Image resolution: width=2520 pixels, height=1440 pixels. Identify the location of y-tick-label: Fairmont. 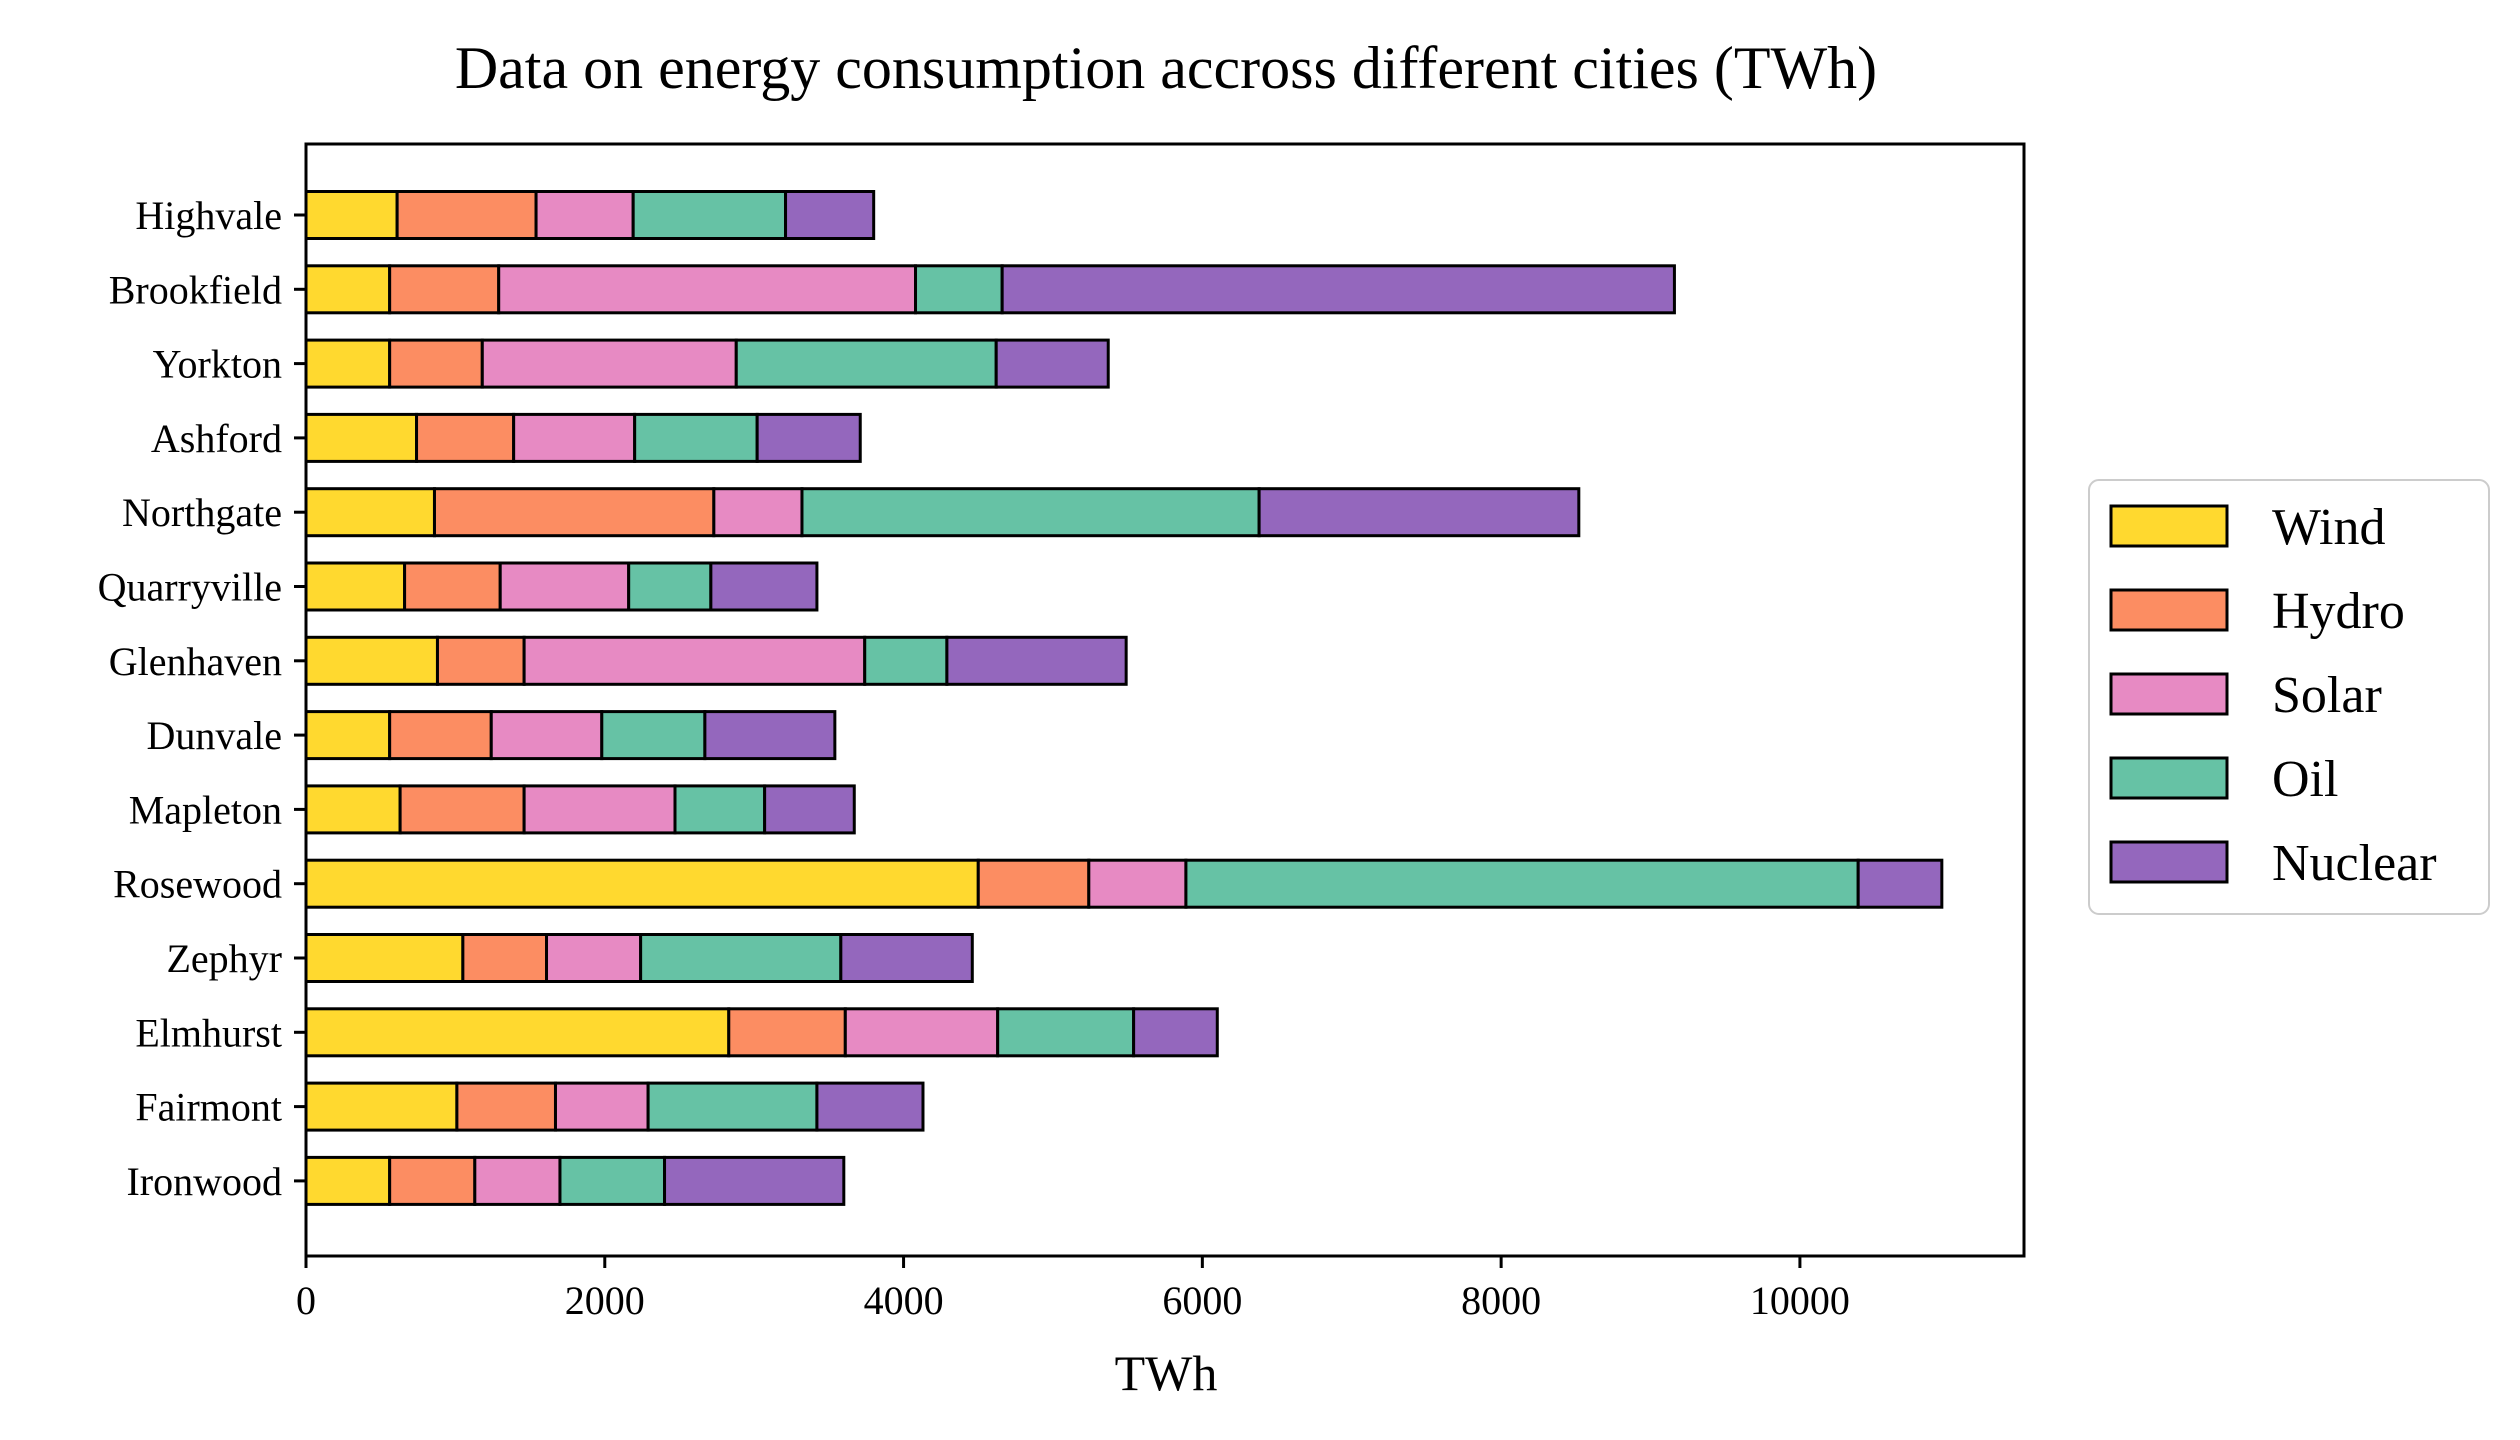
(208, 1107).